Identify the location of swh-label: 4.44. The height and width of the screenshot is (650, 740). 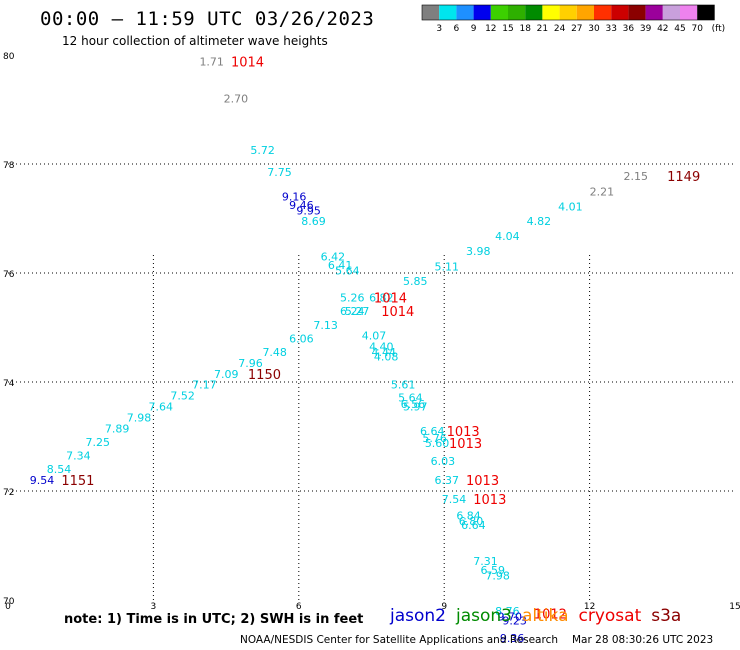
(384, 352).